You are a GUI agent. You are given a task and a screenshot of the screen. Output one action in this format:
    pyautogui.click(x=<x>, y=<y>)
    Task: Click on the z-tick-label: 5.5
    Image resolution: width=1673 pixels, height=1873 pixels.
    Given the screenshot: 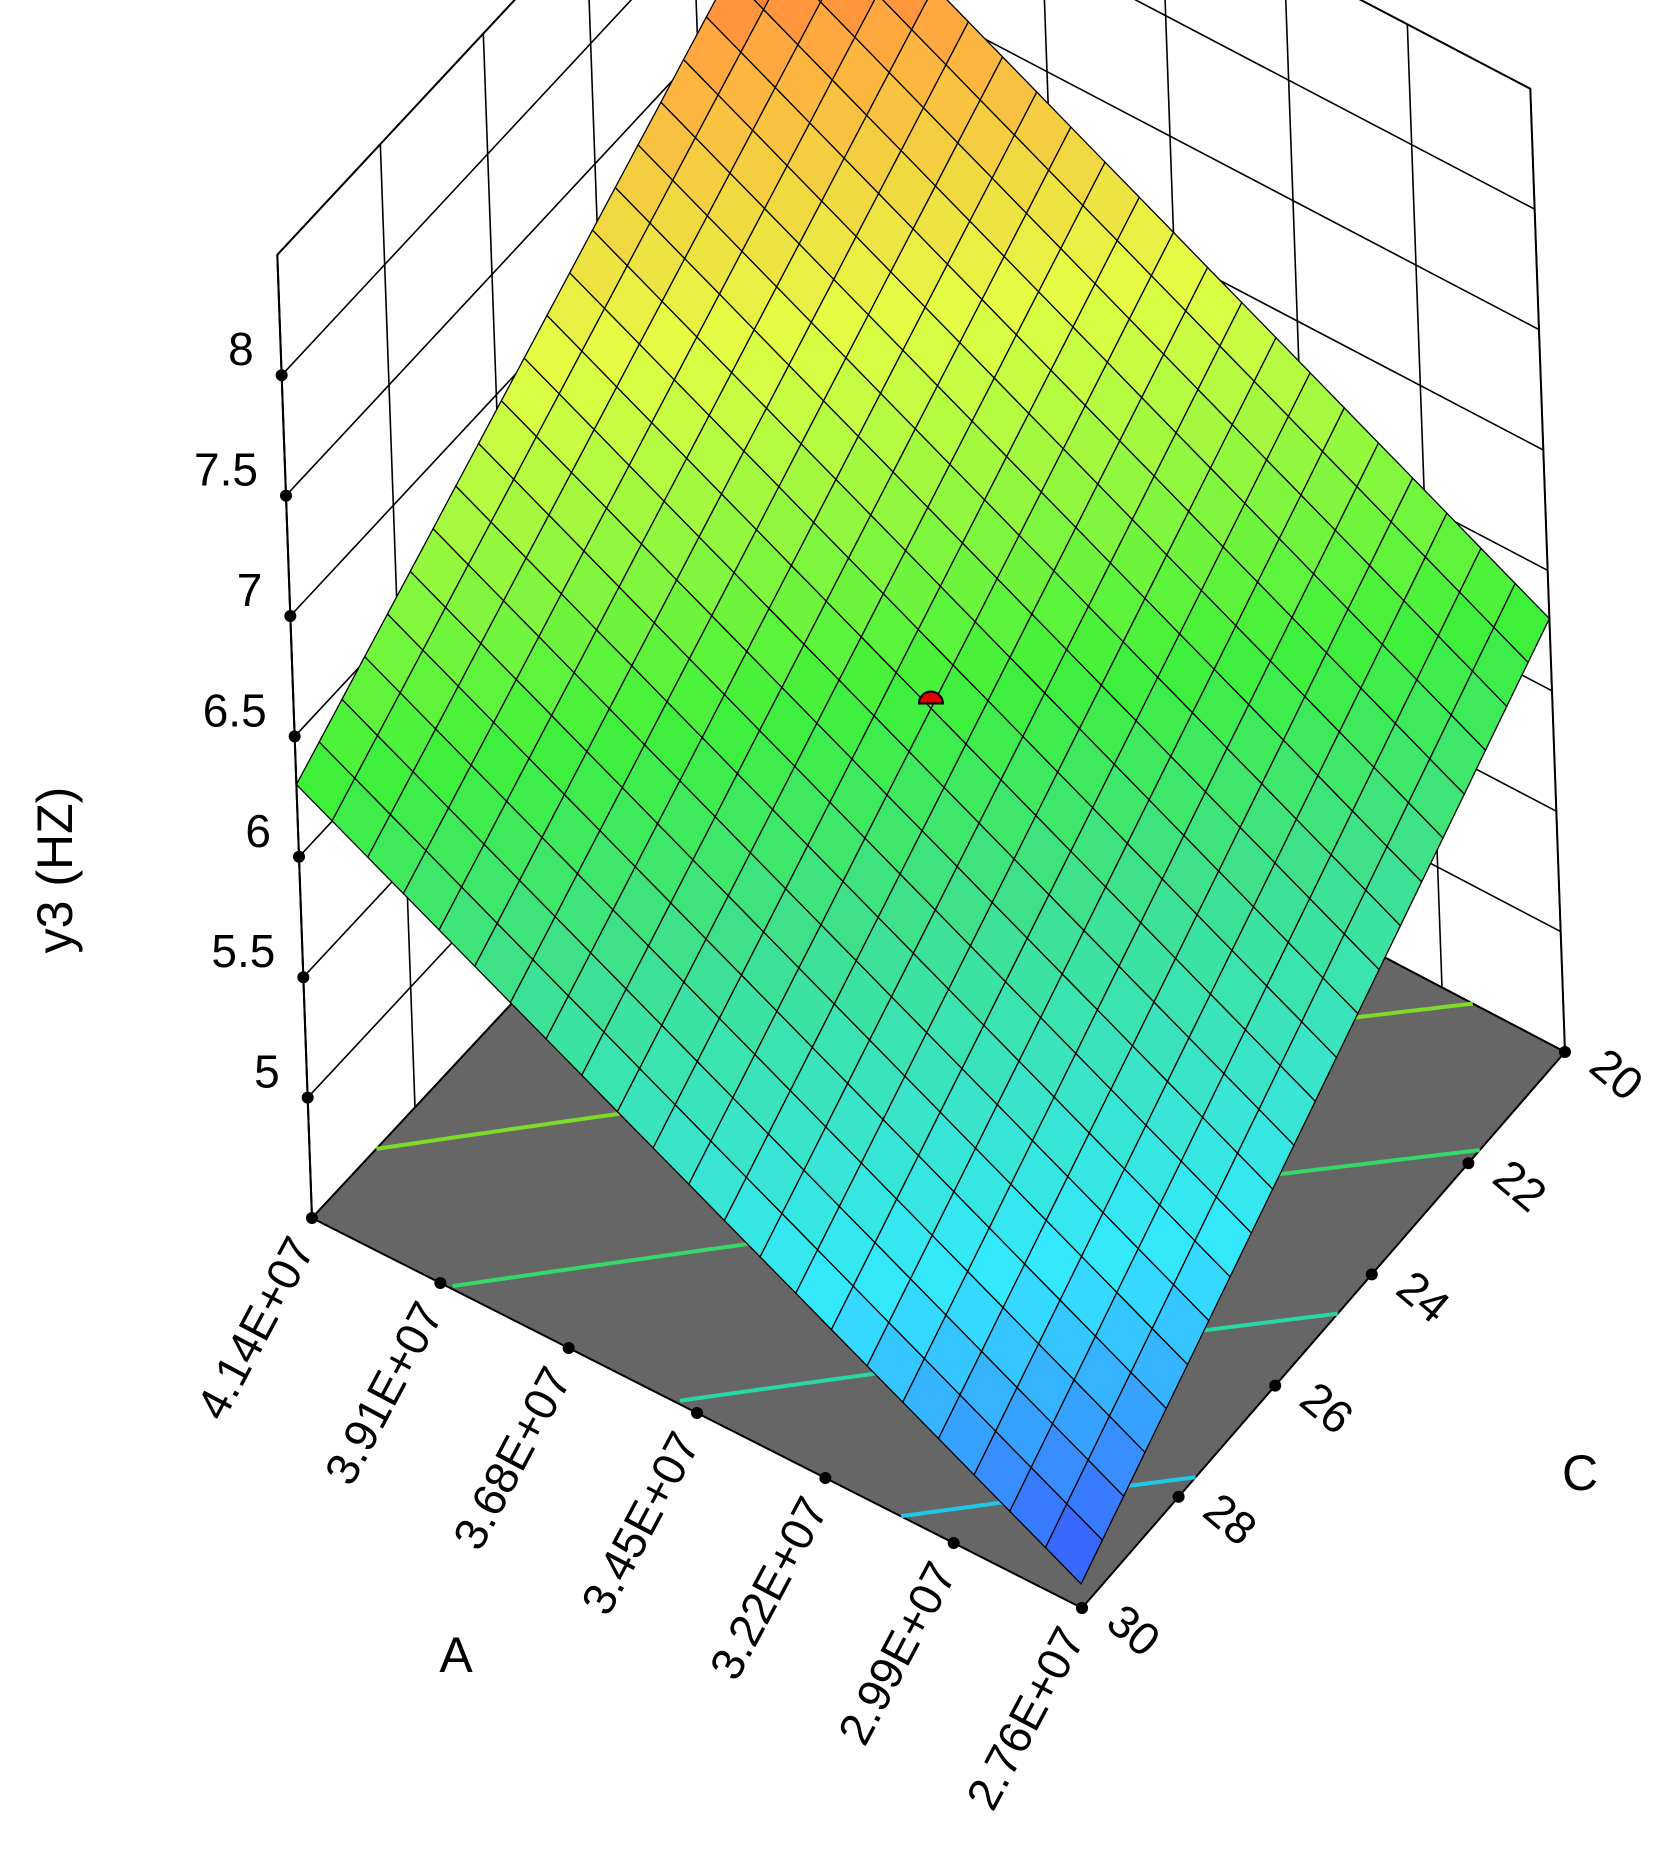 What is the action you would take?
    pyautogui.click(x=243, y=951)
    